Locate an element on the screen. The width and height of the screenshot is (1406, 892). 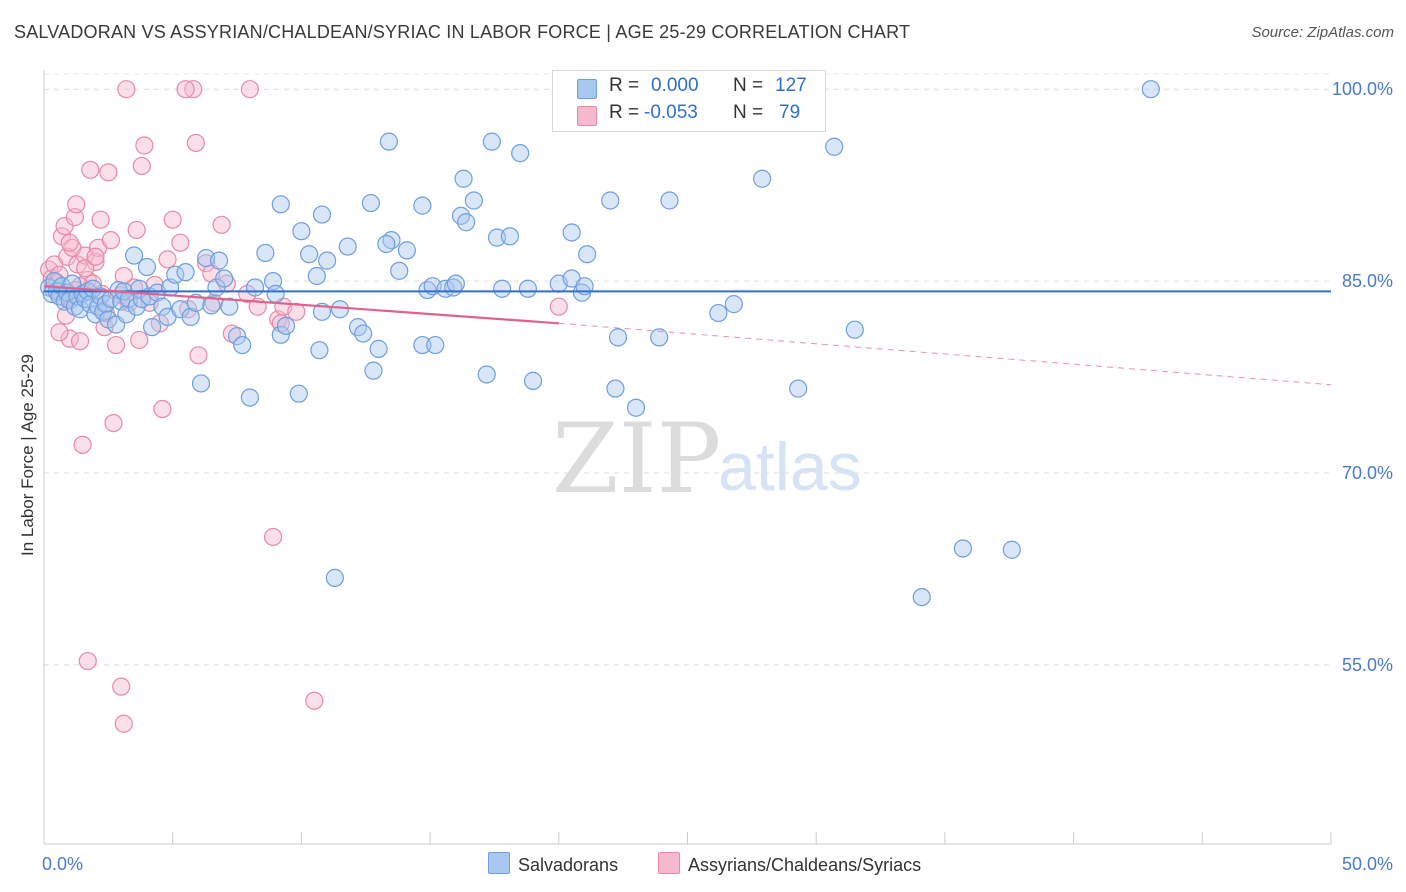
bottom-legend-swatch-pink is located at coordinates (669, 863).